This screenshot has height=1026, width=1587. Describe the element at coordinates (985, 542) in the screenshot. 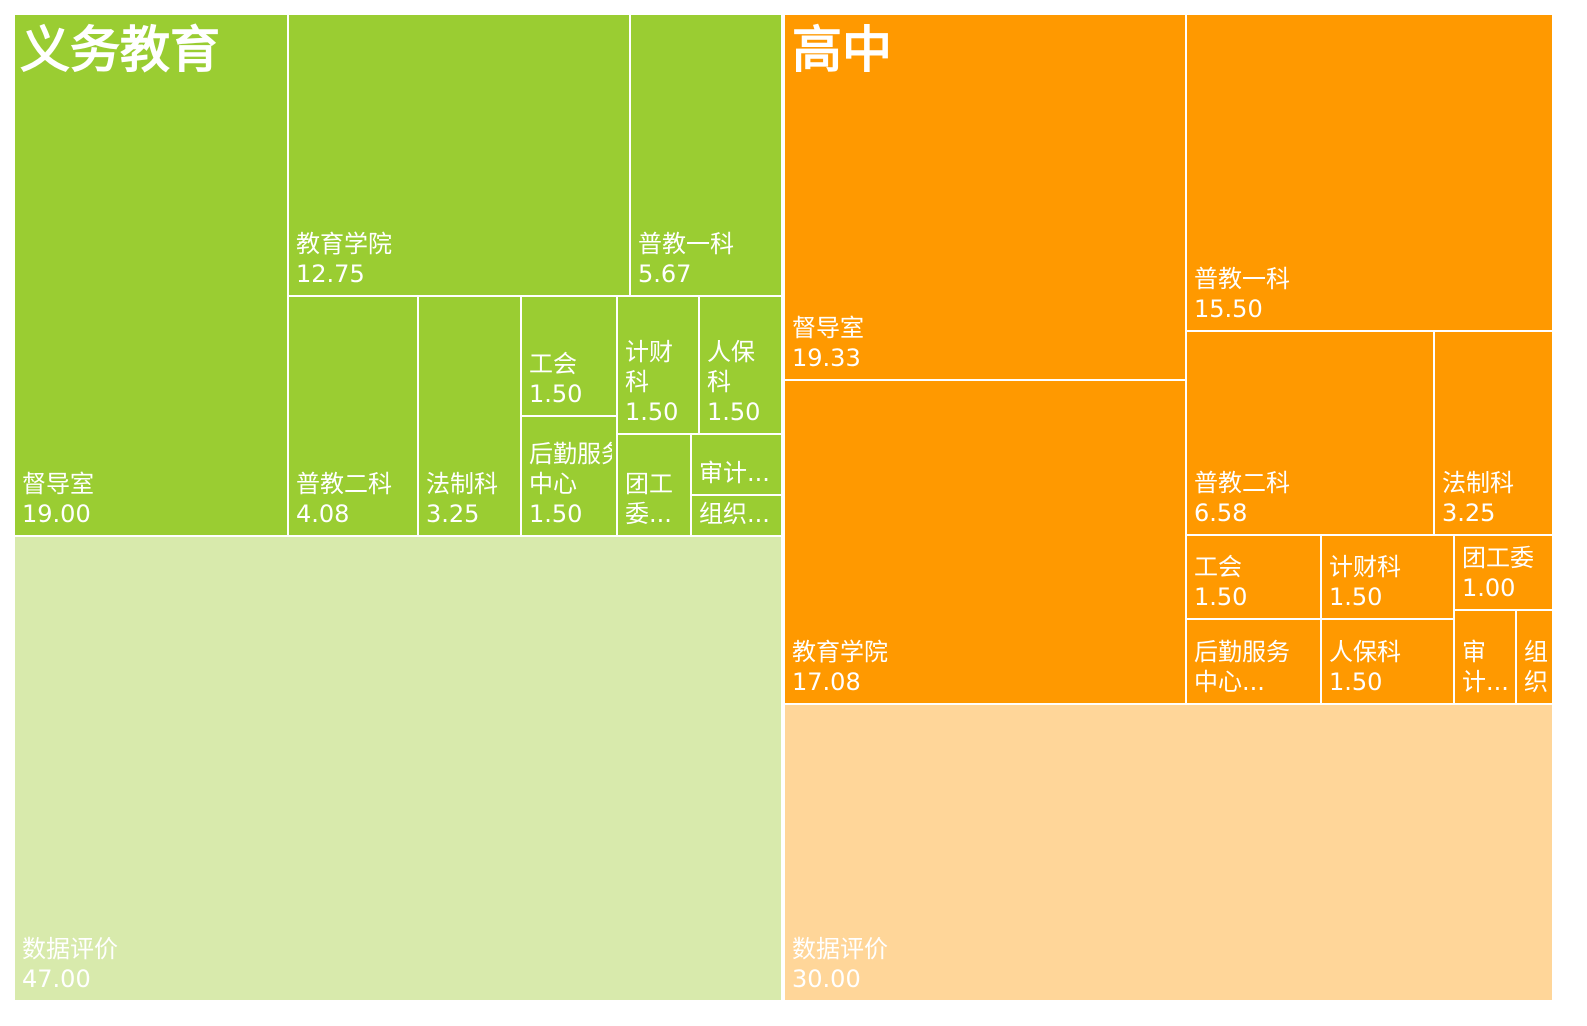

I see `treemap-tile-gaozhong-2: 教育学院 17.08` at that location.